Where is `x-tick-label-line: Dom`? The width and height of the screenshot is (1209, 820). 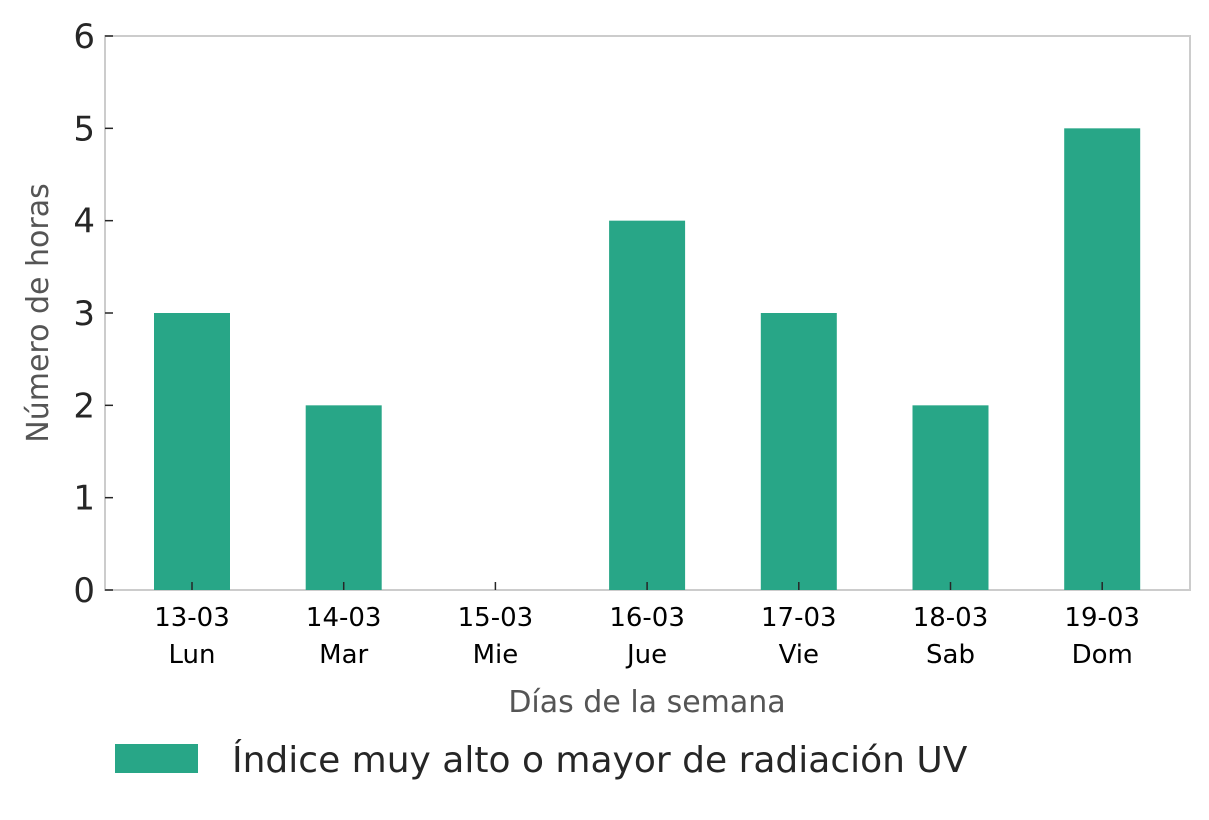
x-tick-label-line: Dom is located at coordinates (1102, 655).